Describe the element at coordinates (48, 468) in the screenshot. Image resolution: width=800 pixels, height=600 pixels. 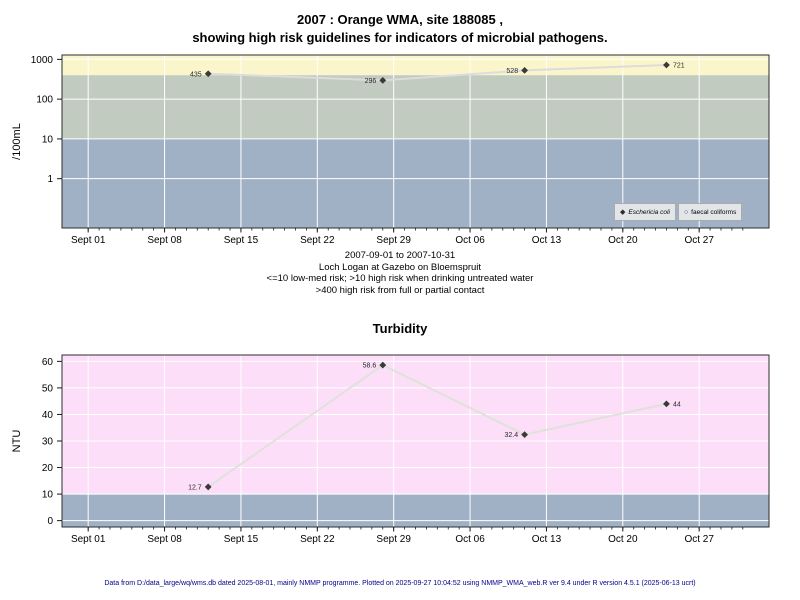
I see `y-tick-label: 20` at that location.